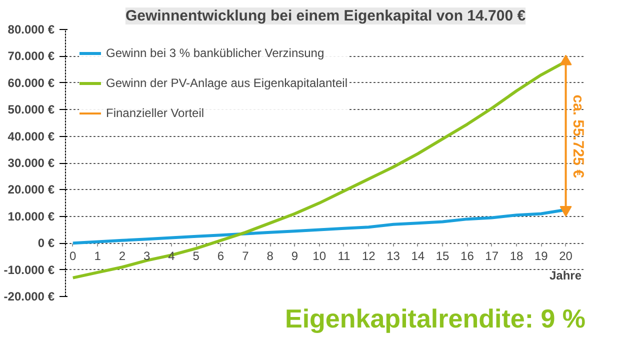  I want to click on x-tick-label: 15, so click(443, 256).